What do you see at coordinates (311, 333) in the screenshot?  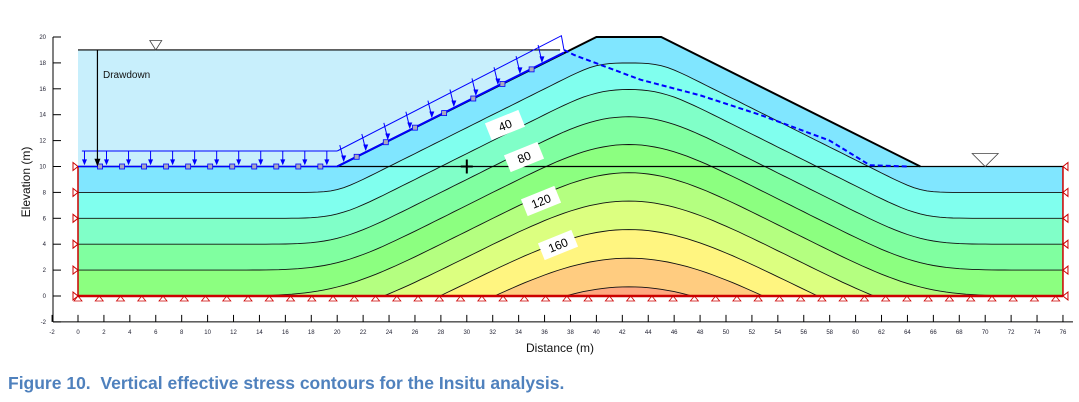 I see `x-tick-label: 18` at bounding box center [311, 333].